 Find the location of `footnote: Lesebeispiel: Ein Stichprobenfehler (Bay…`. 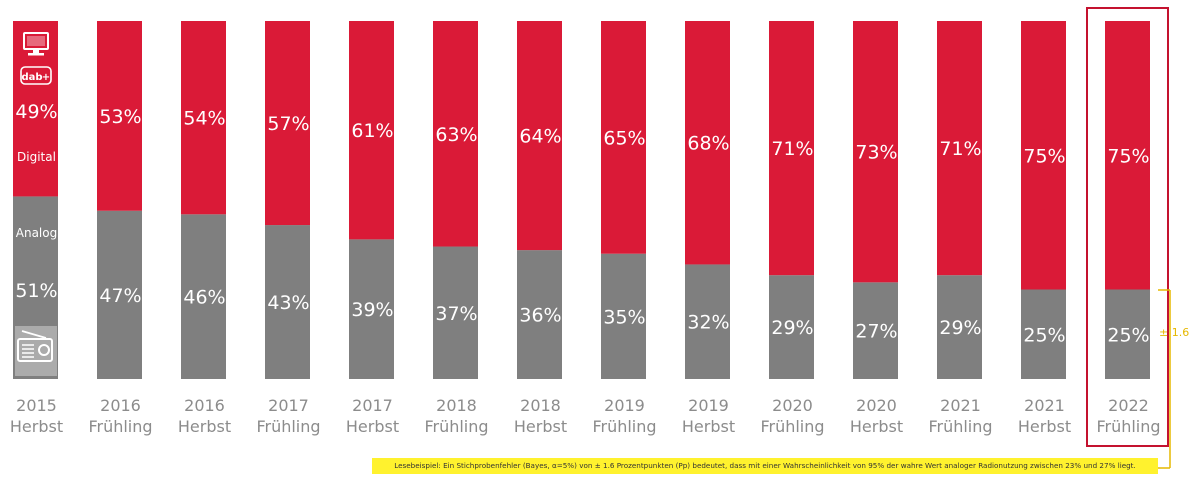

footnote: Lesebeispiel: Ein Stichprobenfehler (Bay… is located at coordinates (765, 466).